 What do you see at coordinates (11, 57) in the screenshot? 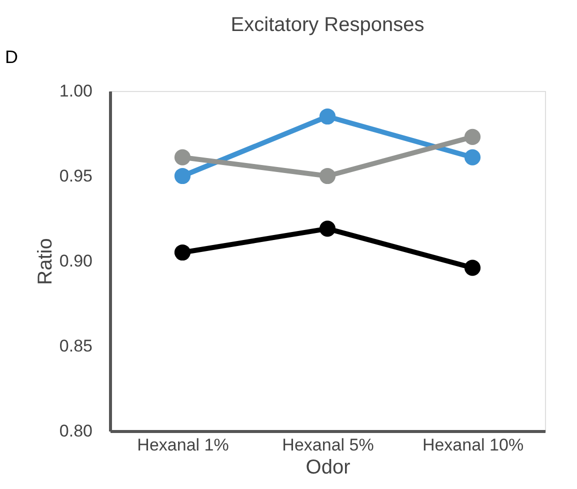
I see `text: D` at bounding box center [11, 57].